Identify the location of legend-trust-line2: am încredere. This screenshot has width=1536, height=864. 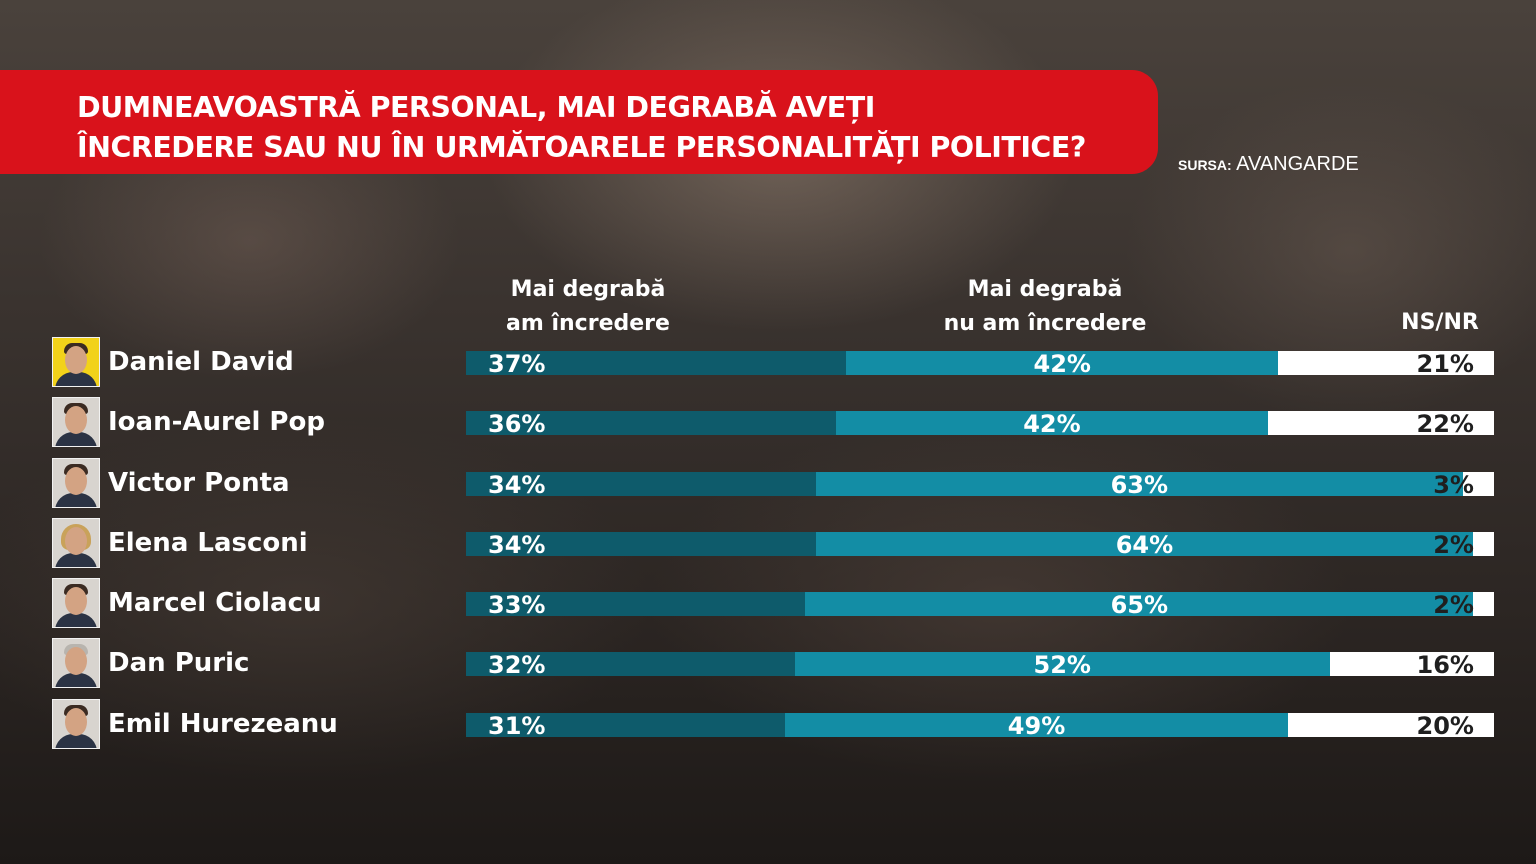
(588, 323).